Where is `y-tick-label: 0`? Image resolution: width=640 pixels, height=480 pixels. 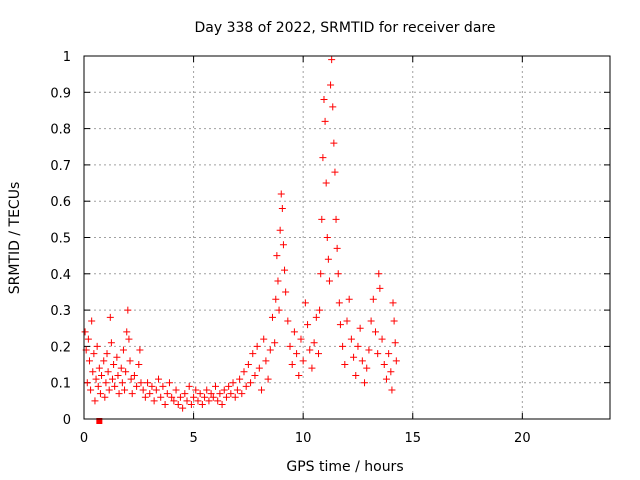
y-tick-label: 0 is located at coordinates (67, 420).